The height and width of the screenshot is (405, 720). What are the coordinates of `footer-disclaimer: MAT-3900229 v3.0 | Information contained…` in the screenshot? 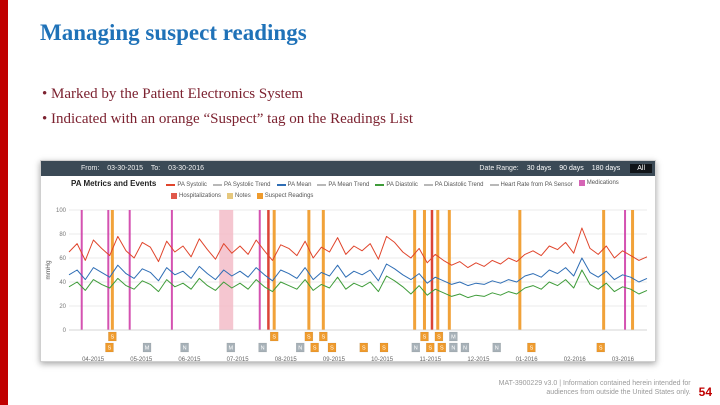 It's located at (595, 388).